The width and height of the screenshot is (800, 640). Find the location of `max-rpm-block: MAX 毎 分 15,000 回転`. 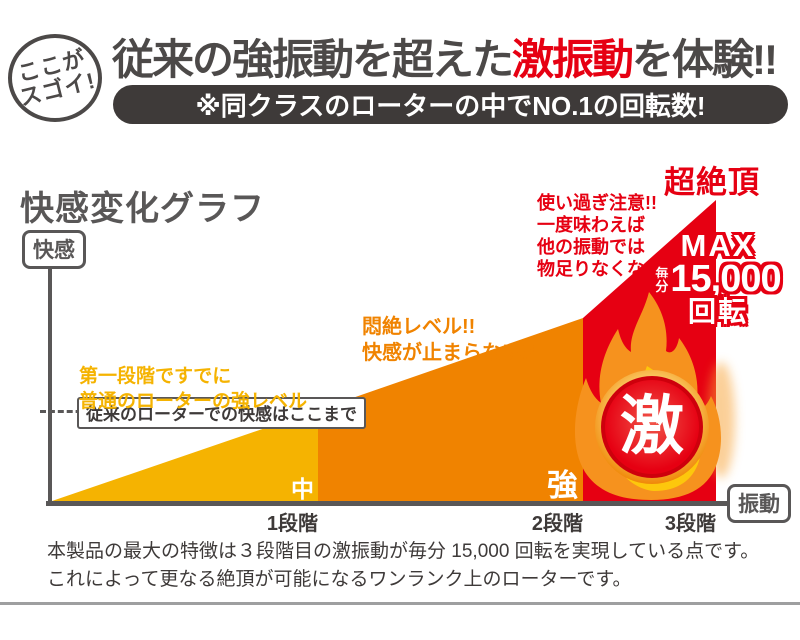

max-rpm-block: MAX 毎 分 15,000 回転 is located at coordinates (718, 277).